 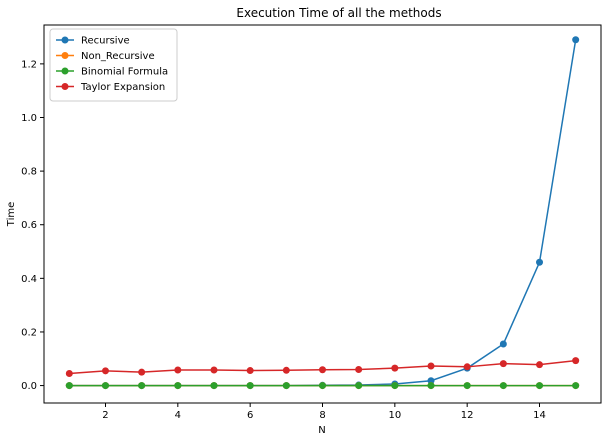 I want to click on y-tick-label: 1.2, so click(x=29, y=64).